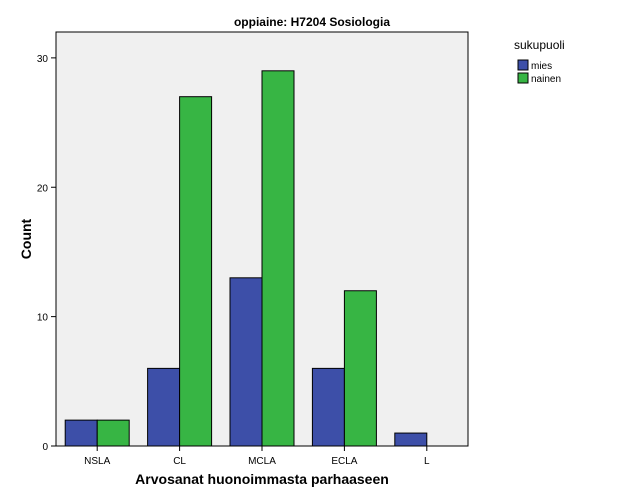 Image resolution: width=624 pixels, height=500 pixels. What do you see at coordinates (411, 439) in the screenshot?
I see `bar-mies-l` at bounding box center [411, 439].